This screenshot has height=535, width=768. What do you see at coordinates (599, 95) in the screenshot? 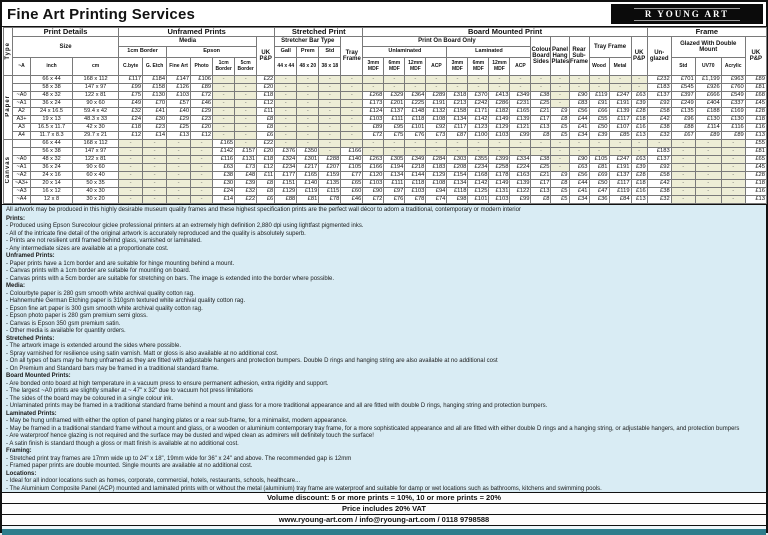
I see `price-cell: £119` at bounding box center [599, 95].